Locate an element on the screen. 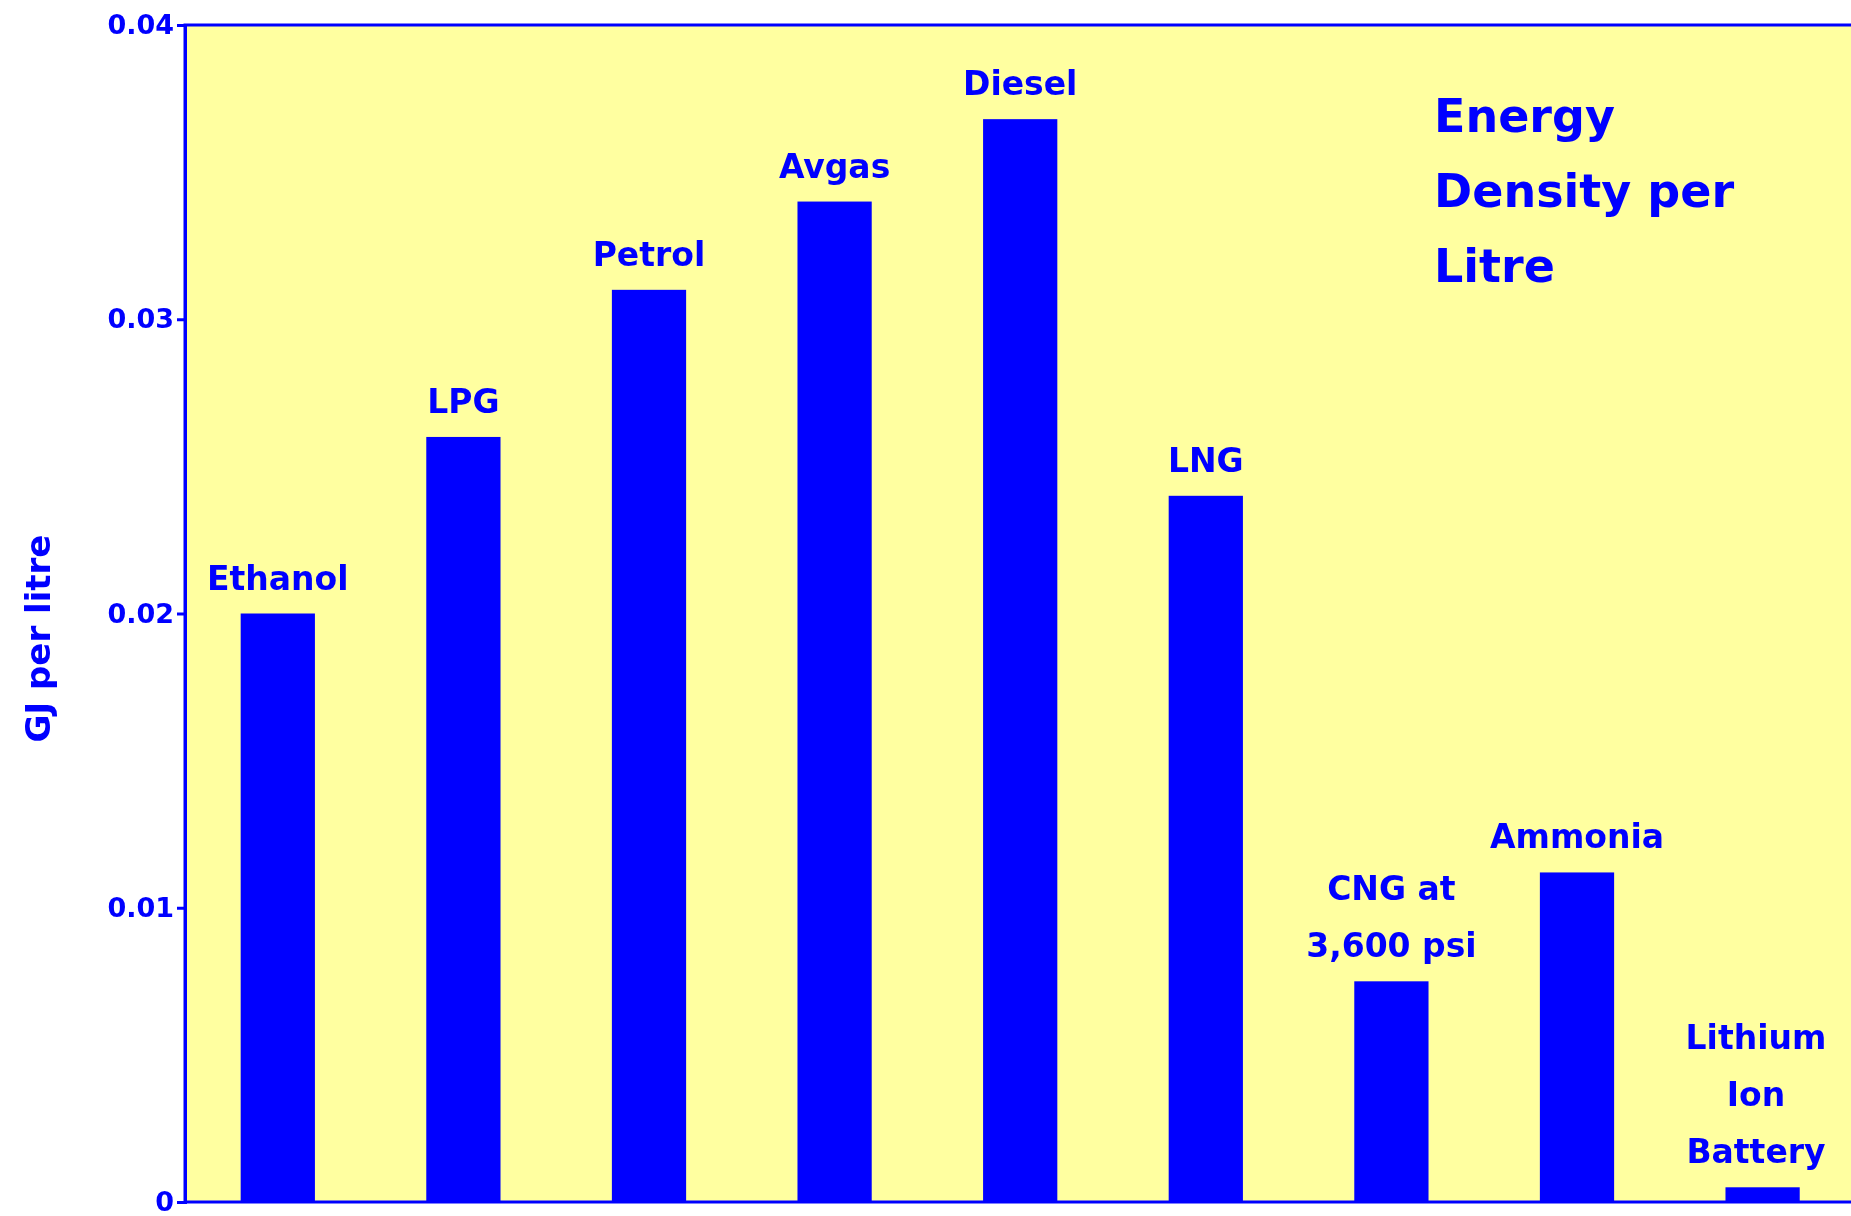 The height and width of the screenshot is (1216, 1851). x-tick-label: Ethanol is located at coordinates (278, 578).